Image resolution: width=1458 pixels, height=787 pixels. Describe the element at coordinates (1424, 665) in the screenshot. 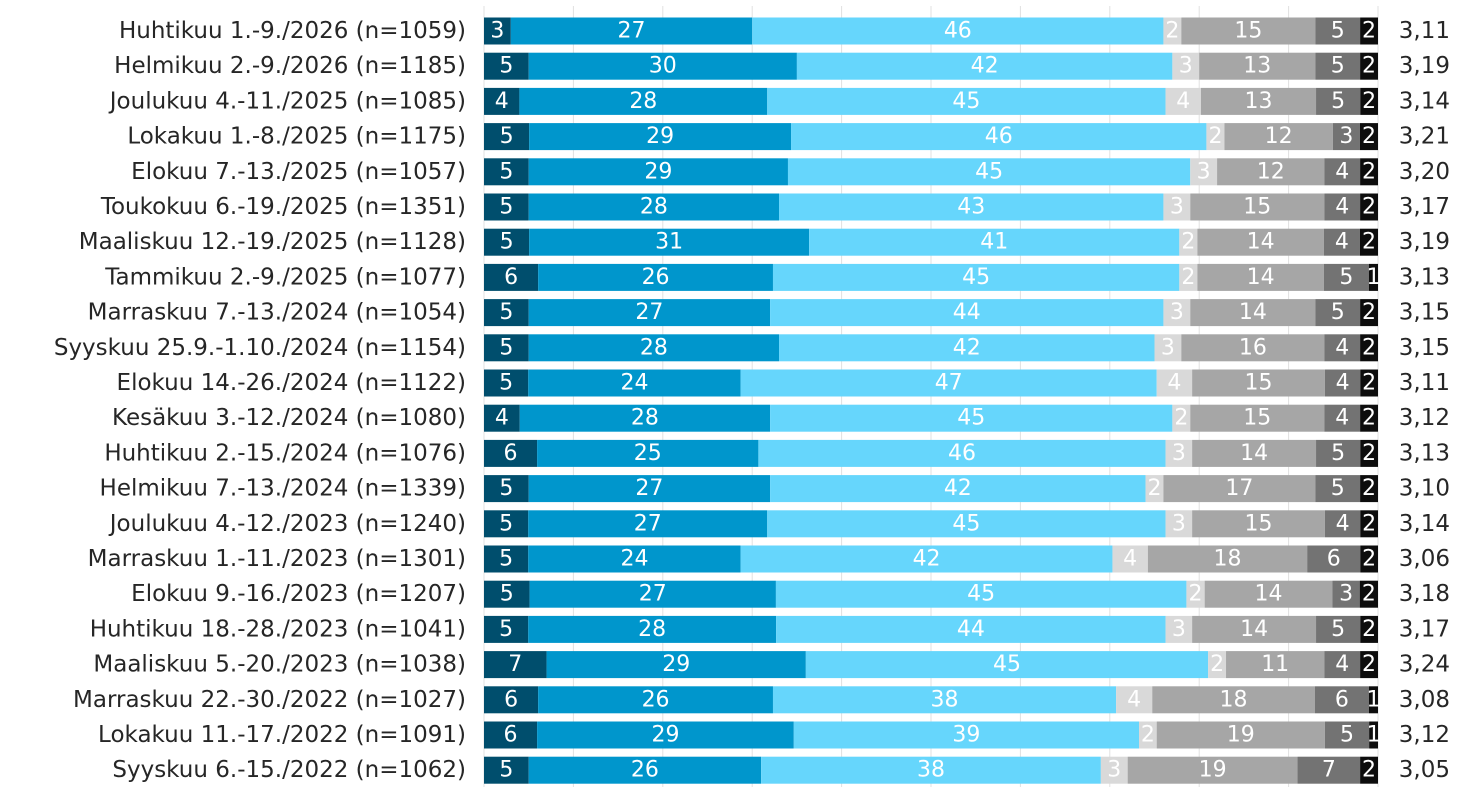

I see `mean-value: 3,24` at that location.